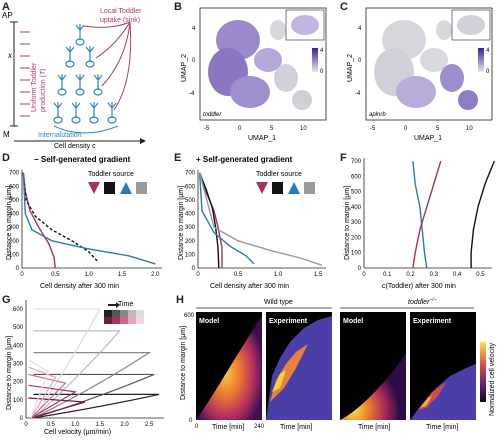 The image size is (500, 442). Describe the element at coordinates (79, 286) in the screenshot. I see `xlabel-d: Cell density after 300 min` at that location.